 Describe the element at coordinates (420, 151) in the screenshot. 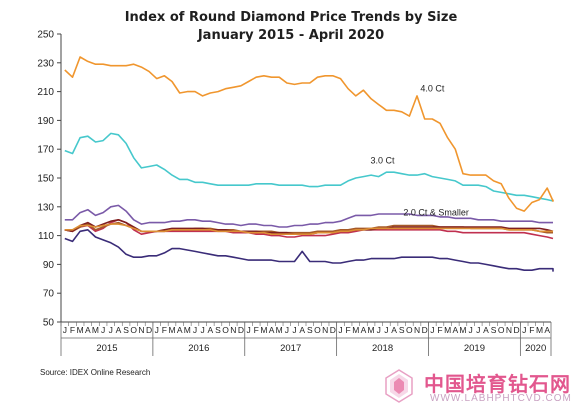

I see `series-label-layer: 2.0 Ct & Smaller 3.0 Ct 4.0 Ct` at that location.